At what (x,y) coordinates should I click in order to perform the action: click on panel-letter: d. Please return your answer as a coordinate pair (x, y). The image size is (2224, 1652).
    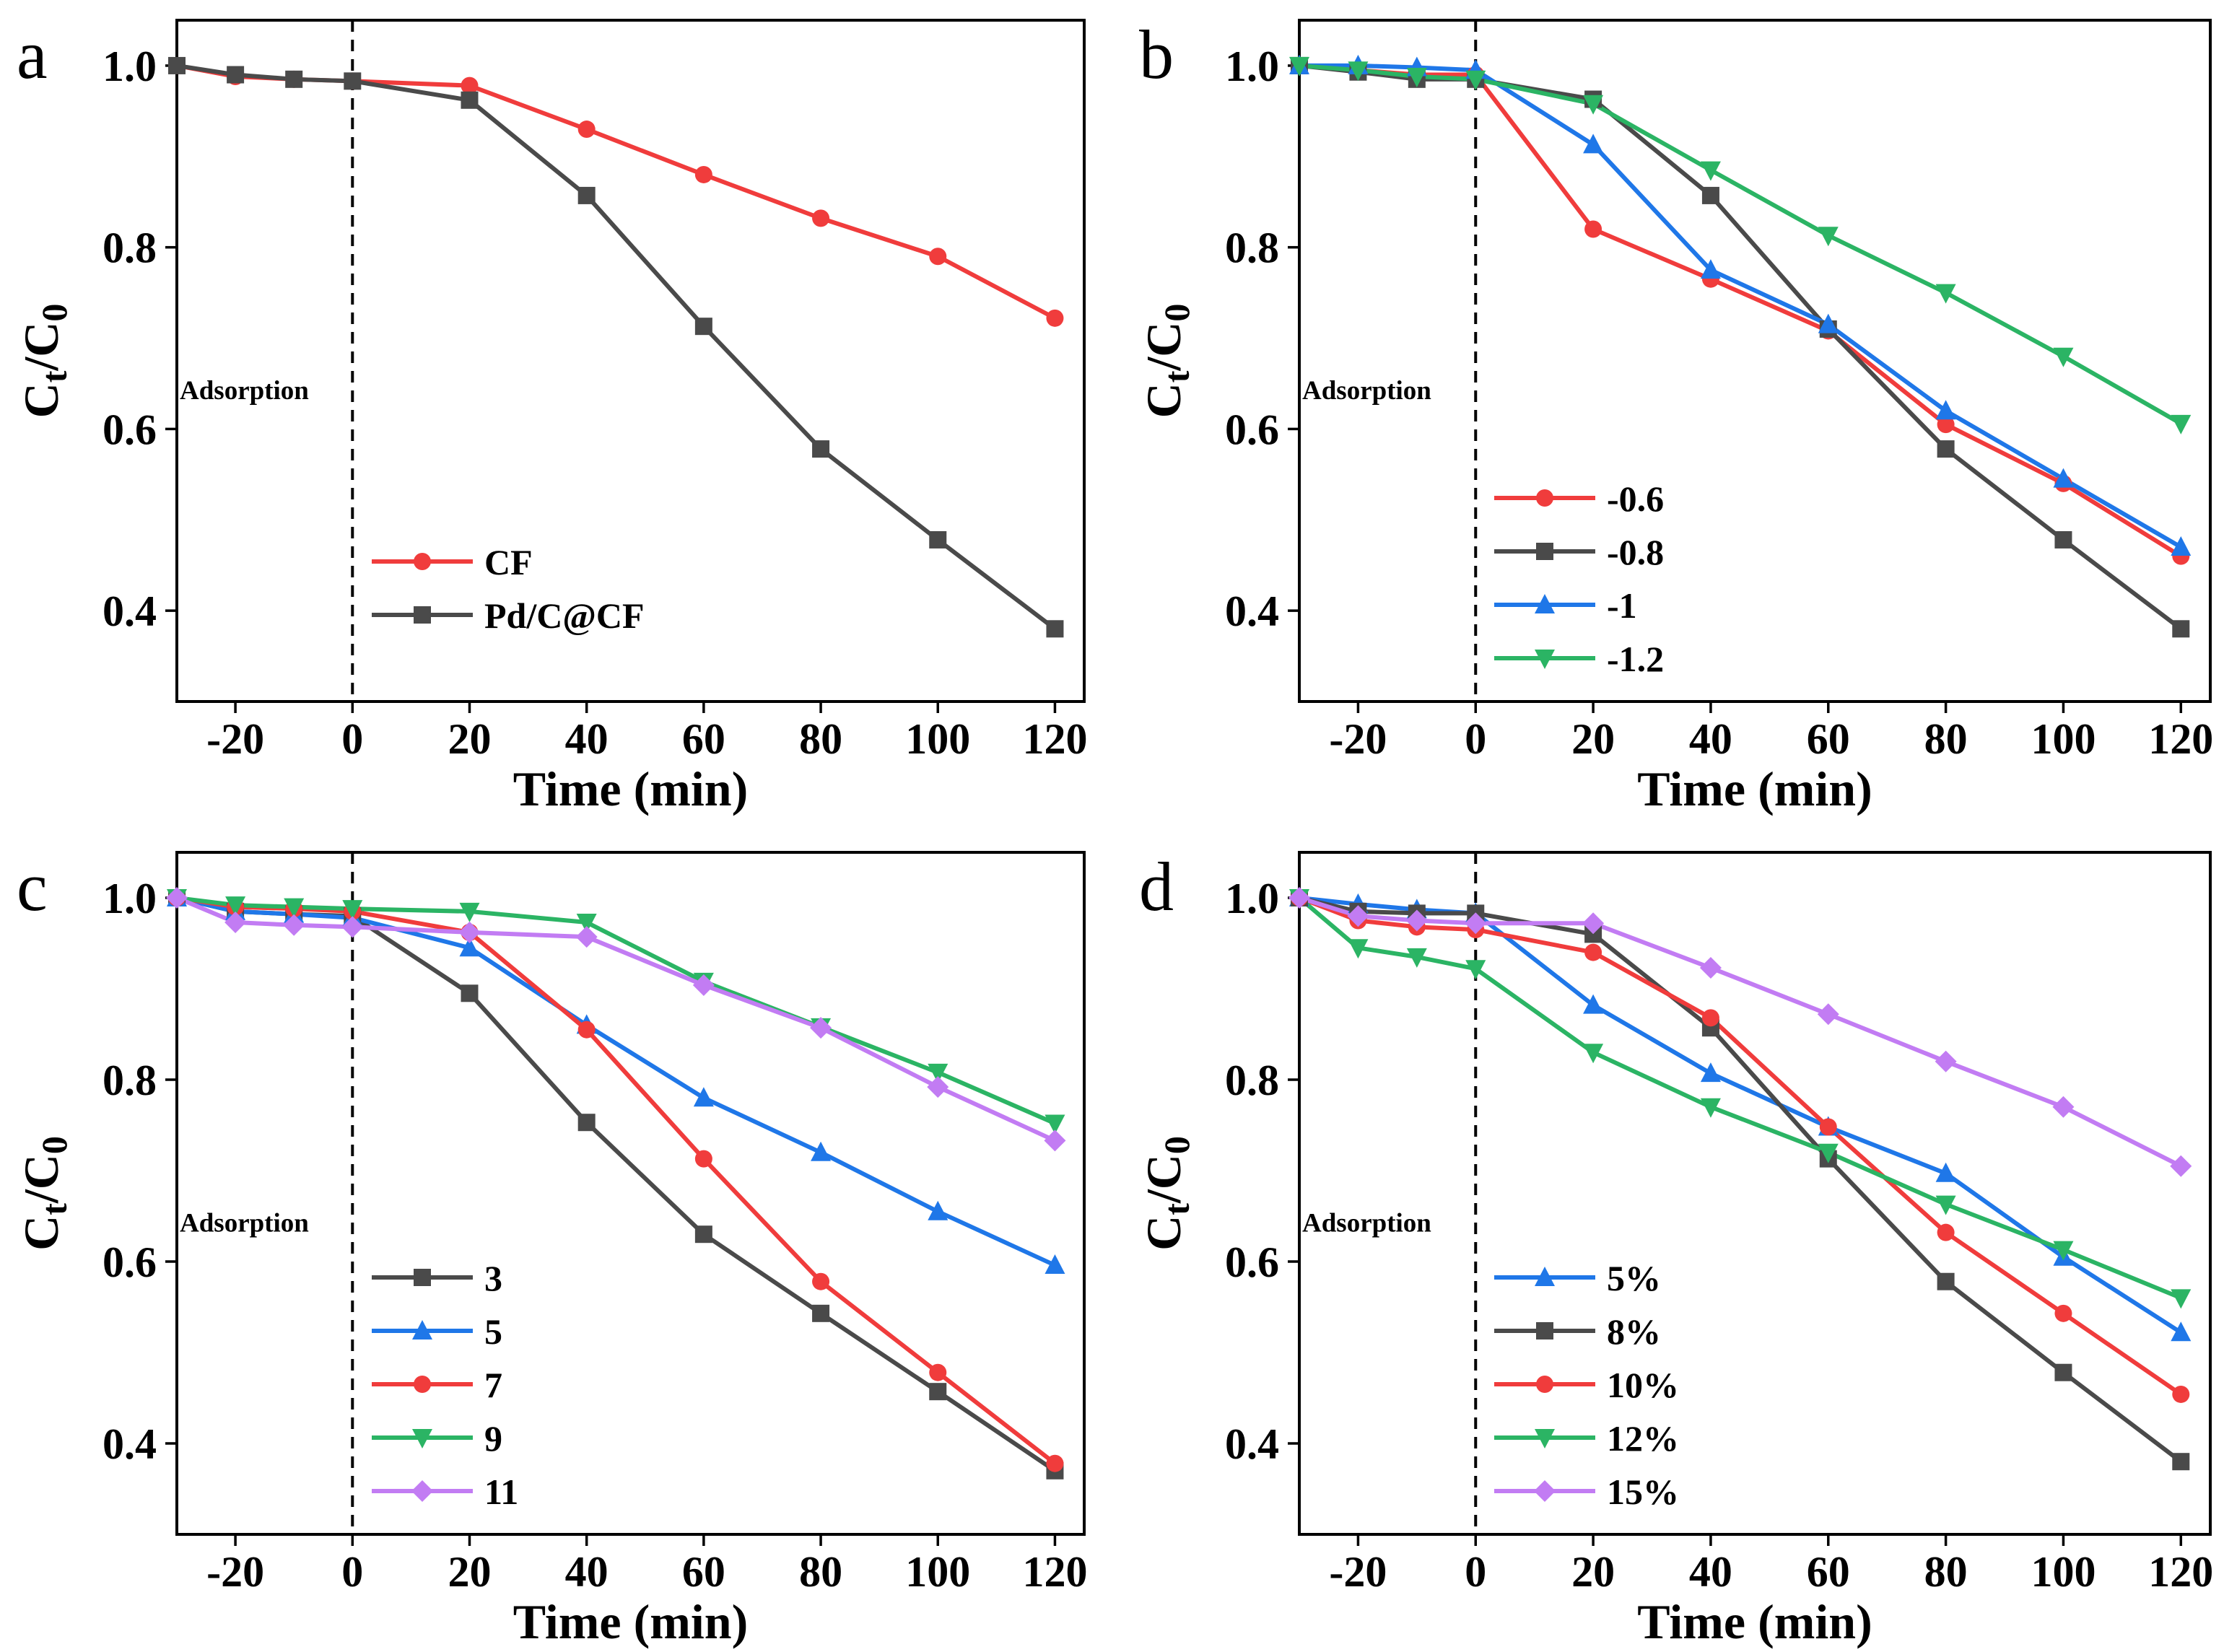
    Looking at the image, I should click on (1156, 886).